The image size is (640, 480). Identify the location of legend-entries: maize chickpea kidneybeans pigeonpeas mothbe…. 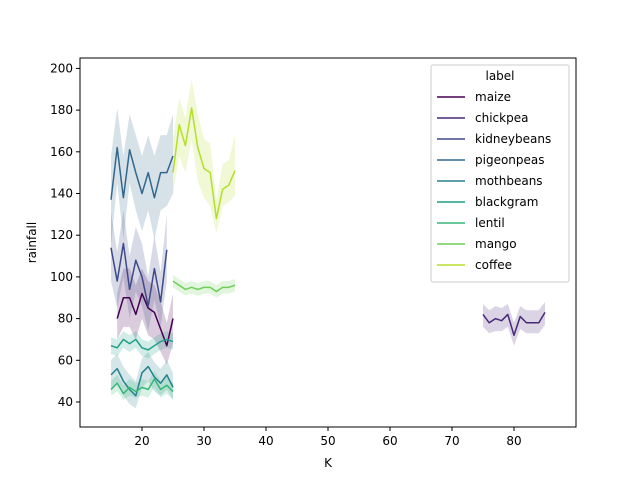
(494, 181).